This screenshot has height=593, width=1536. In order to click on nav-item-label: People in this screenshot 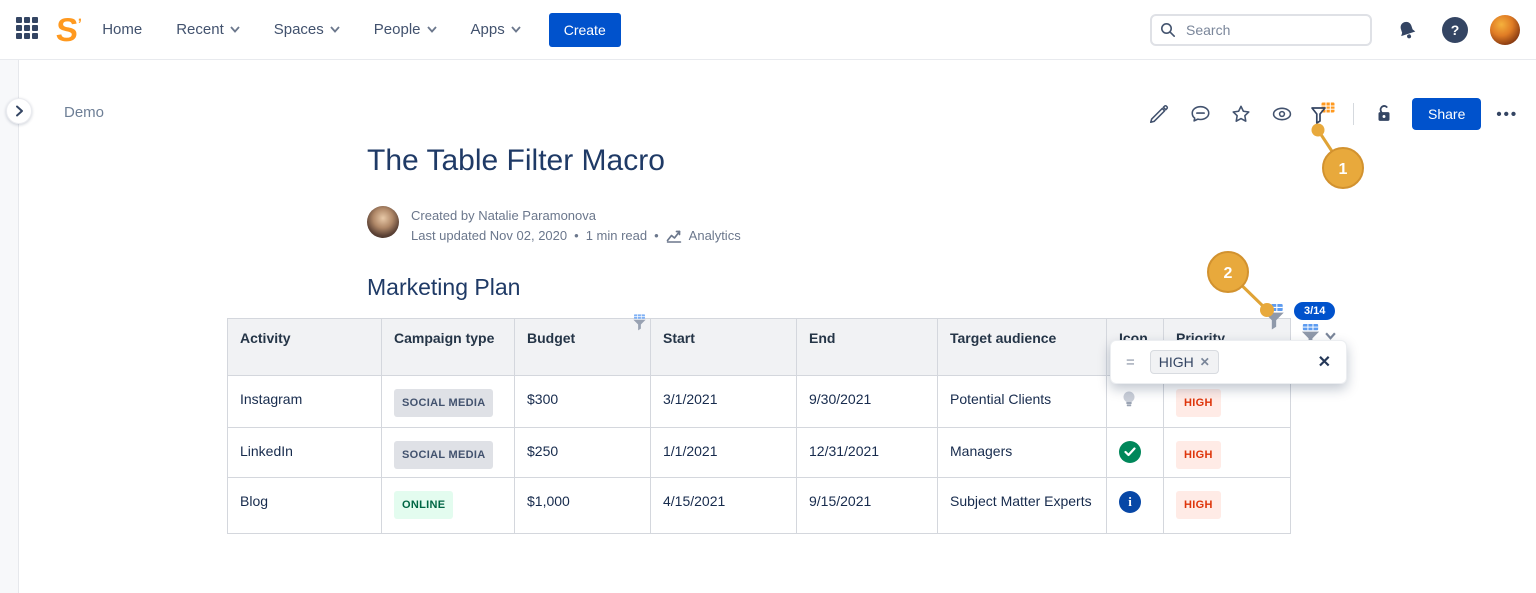, I will do `click(397, 29)`.